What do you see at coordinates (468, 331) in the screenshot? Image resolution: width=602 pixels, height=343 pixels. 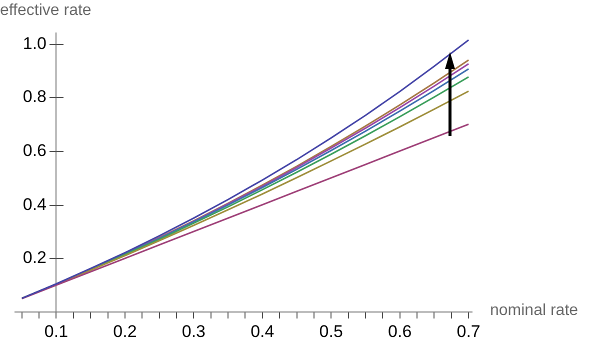 I see `x-tick-label: 0.7` at bounding box center [468, 331].